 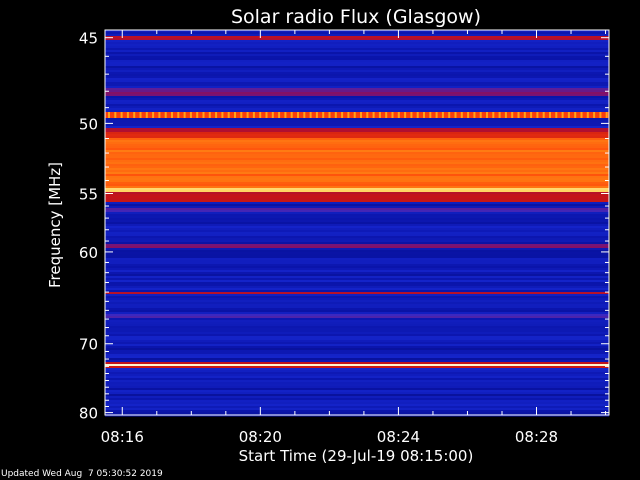 I want to click on y-tick-label: 50, so click(x=88, y=124).